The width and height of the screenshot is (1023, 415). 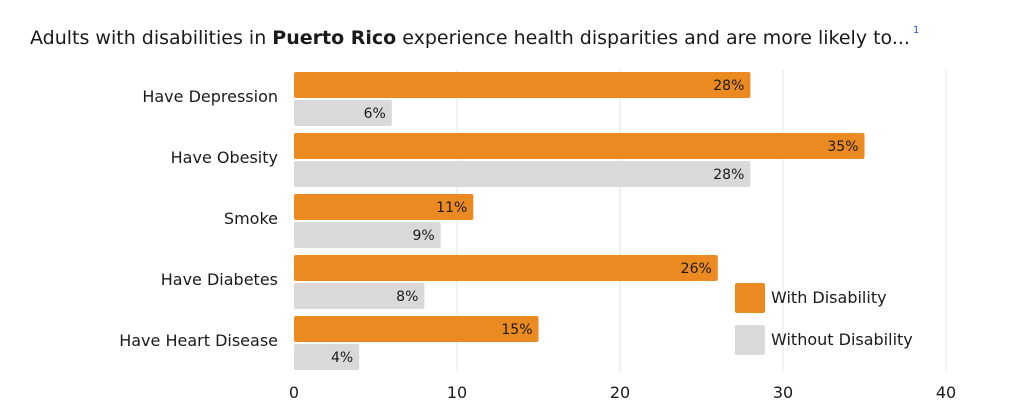 I want to click on x-tick-label: 40, so click(x=946, y=392).